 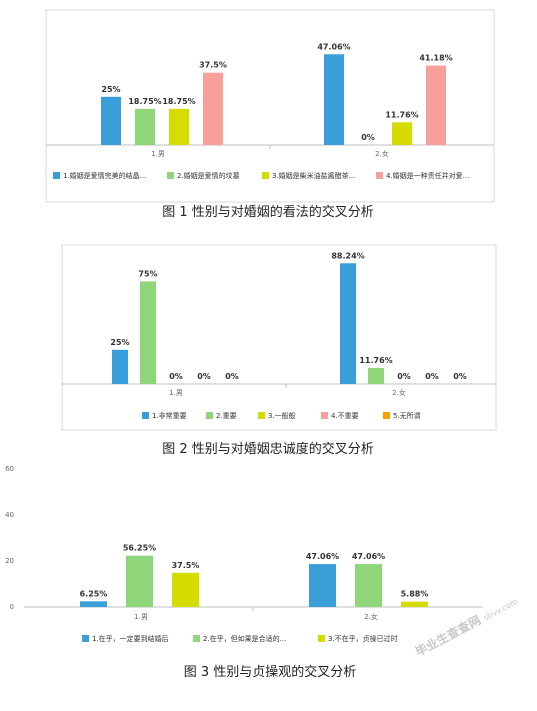 What do you see at coordinates (407, 415) in the screenshot?
I see `legend-label: 5.无所谓` at bounding box center [407, 415].